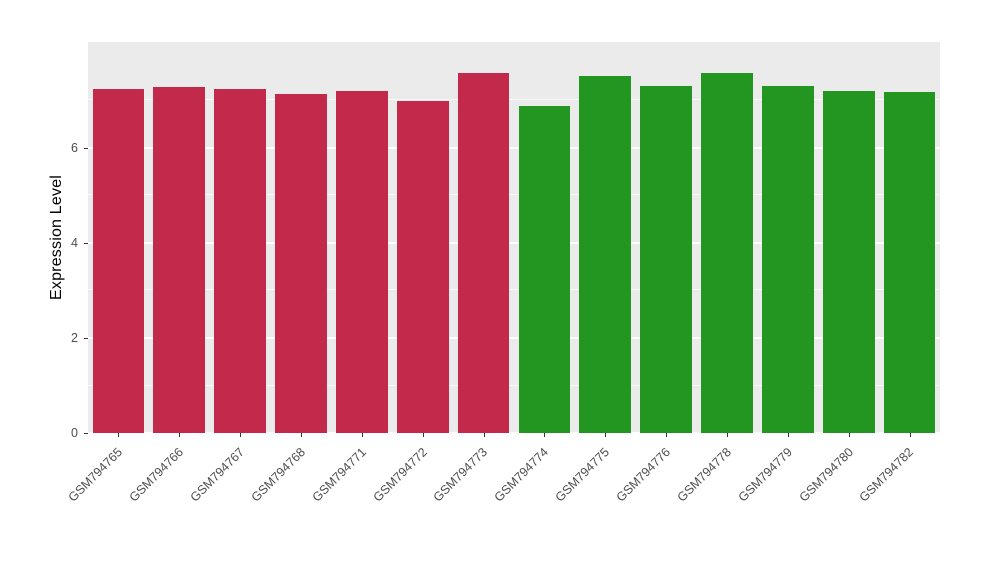 The height and width of the screenshot is (580, 1000). Describe the element at coordinates (886, 475) in the screenshot. I see `x-tick-label: GSM794782` at that location.